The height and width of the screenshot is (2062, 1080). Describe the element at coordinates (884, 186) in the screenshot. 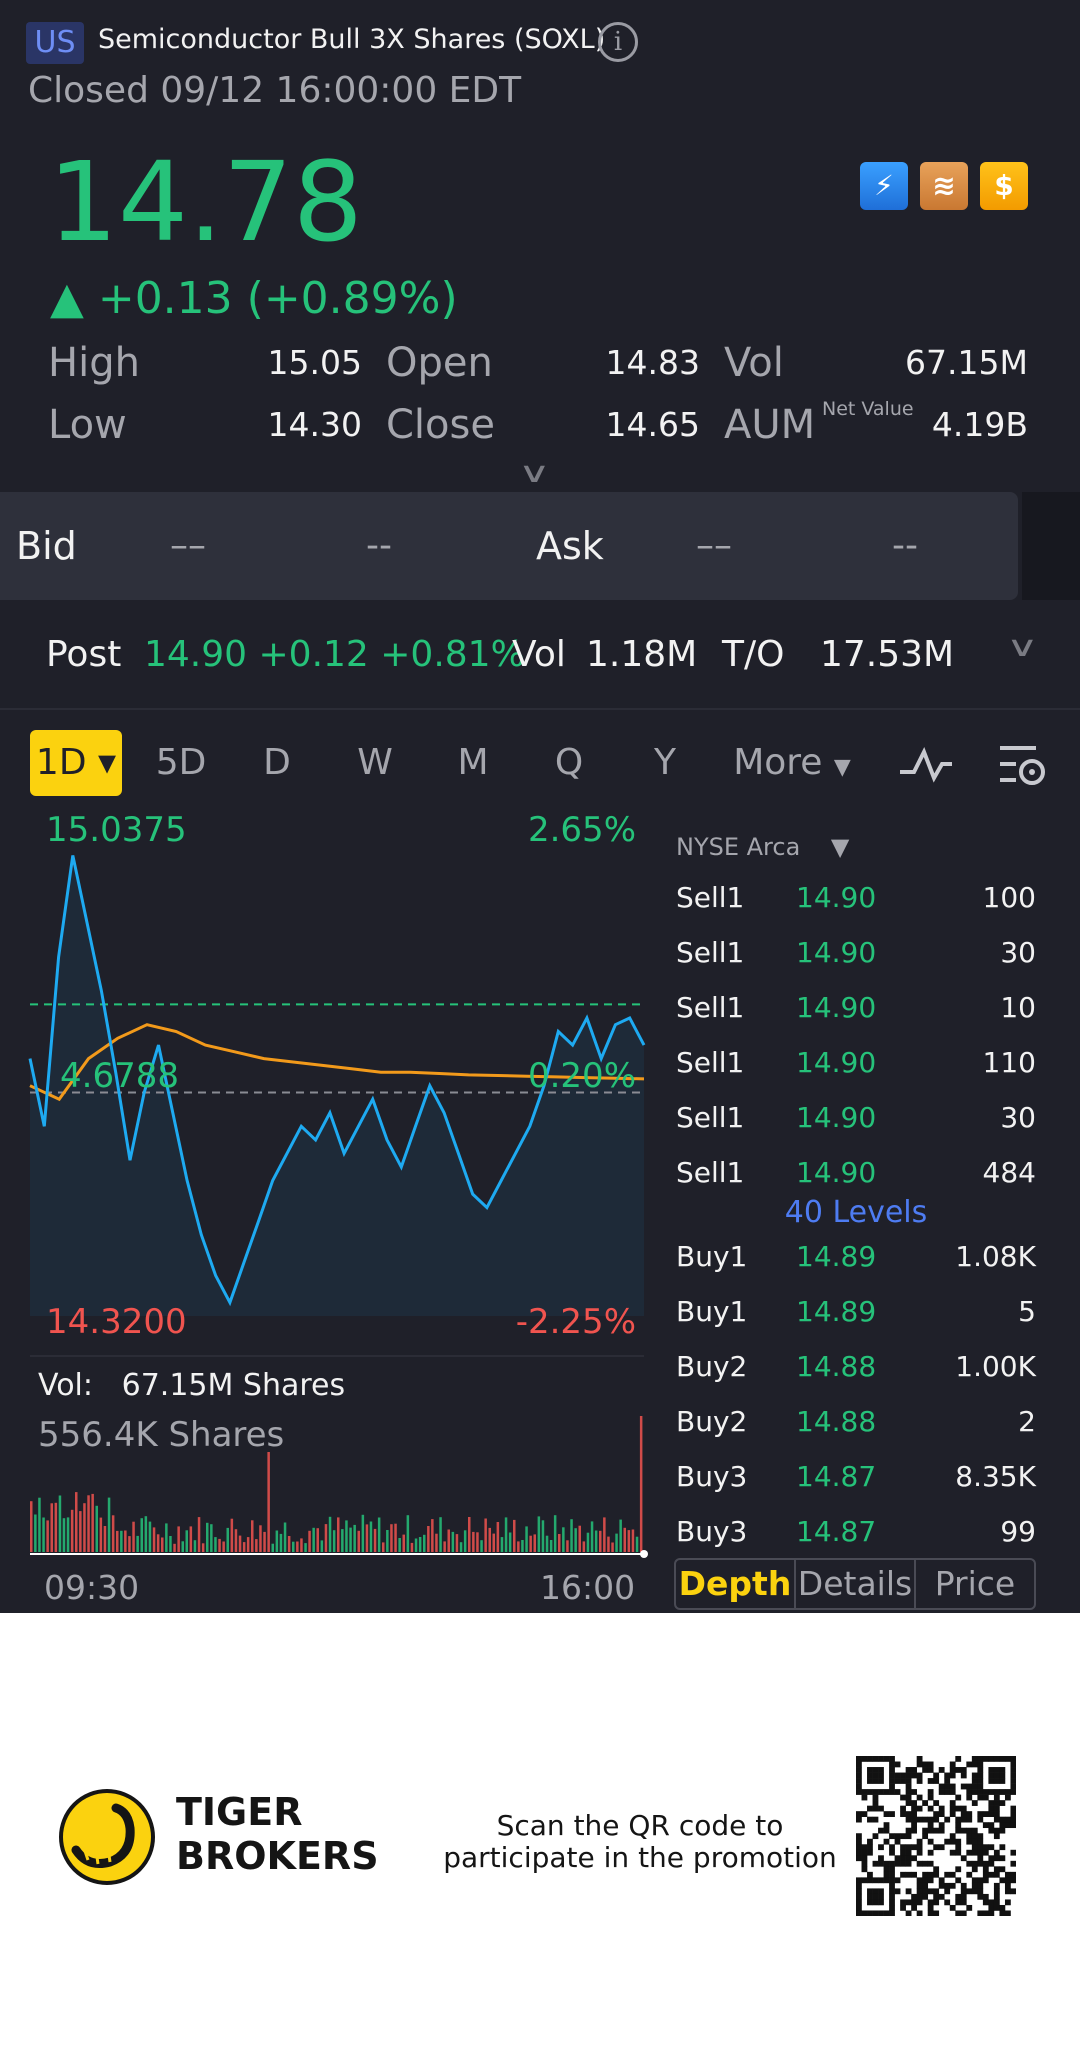

I see `lightning-1-icon: ⚡` at that location.